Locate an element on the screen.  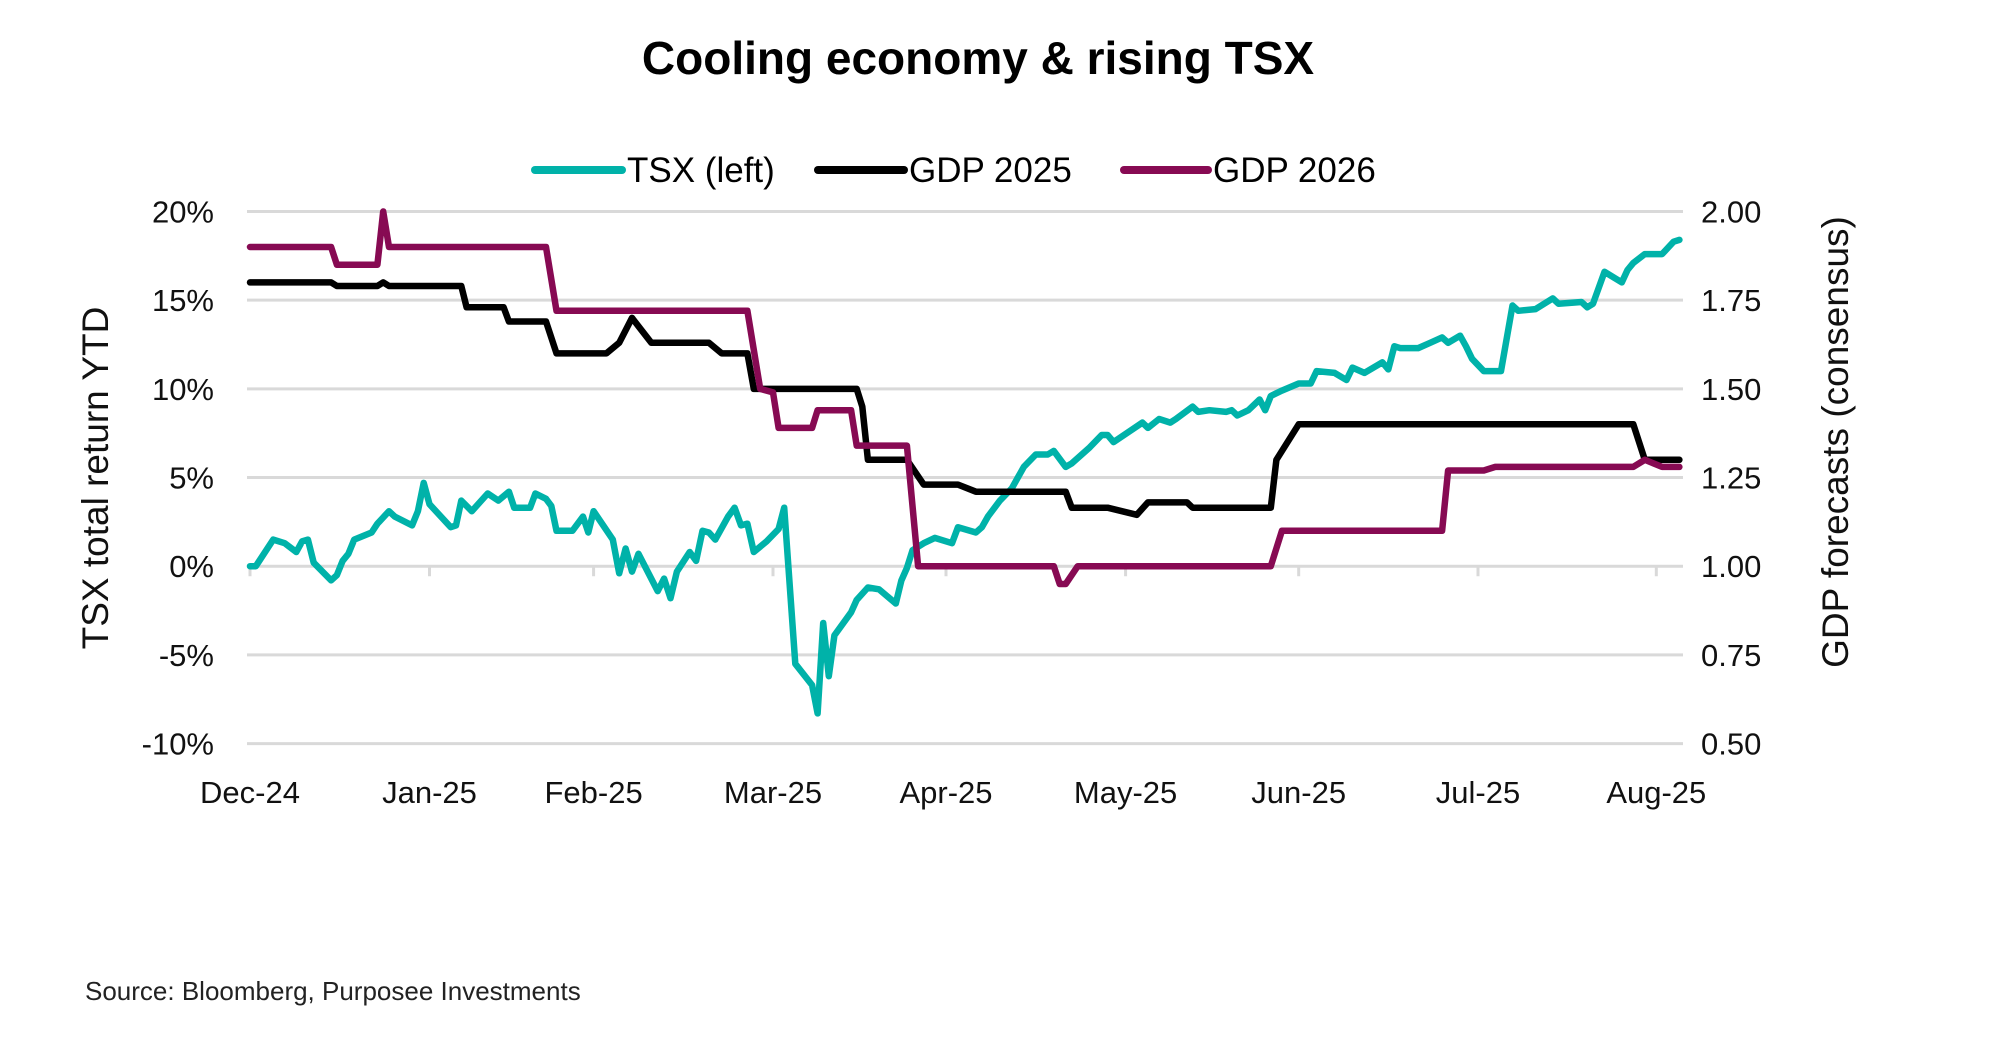
y-right-tick-label: 0.50 is located at coordinates (1731, 744).